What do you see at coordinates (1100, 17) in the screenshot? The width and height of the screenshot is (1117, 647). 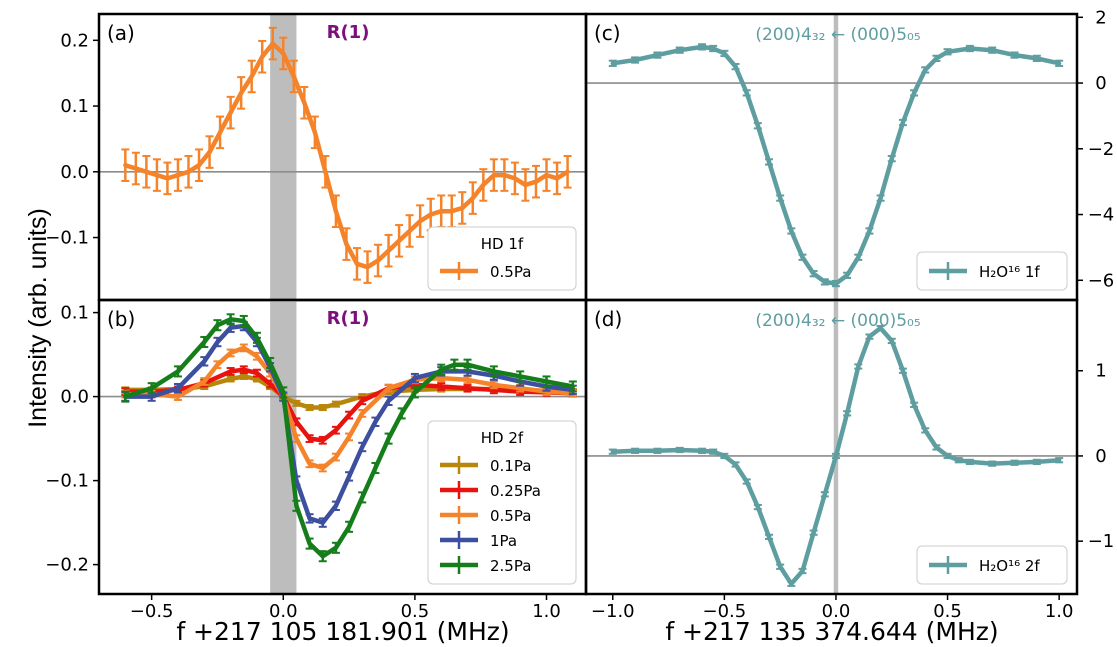 I see `y-tick-label: 2` at bounding box center [1100, 17].